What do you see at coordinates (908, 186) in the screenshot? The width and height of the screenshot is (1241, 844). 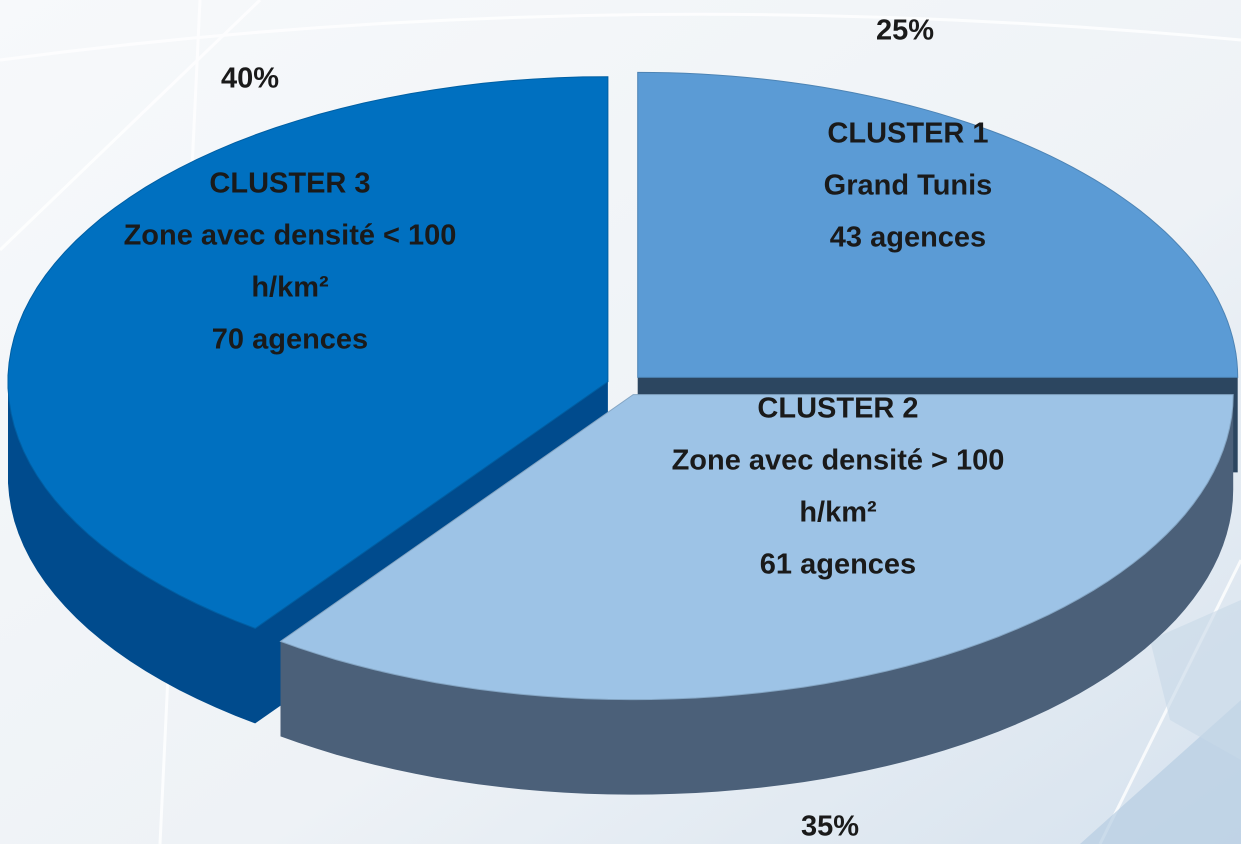 I see `slice-label: Grand Tunis` at bounding box center [908, 186].